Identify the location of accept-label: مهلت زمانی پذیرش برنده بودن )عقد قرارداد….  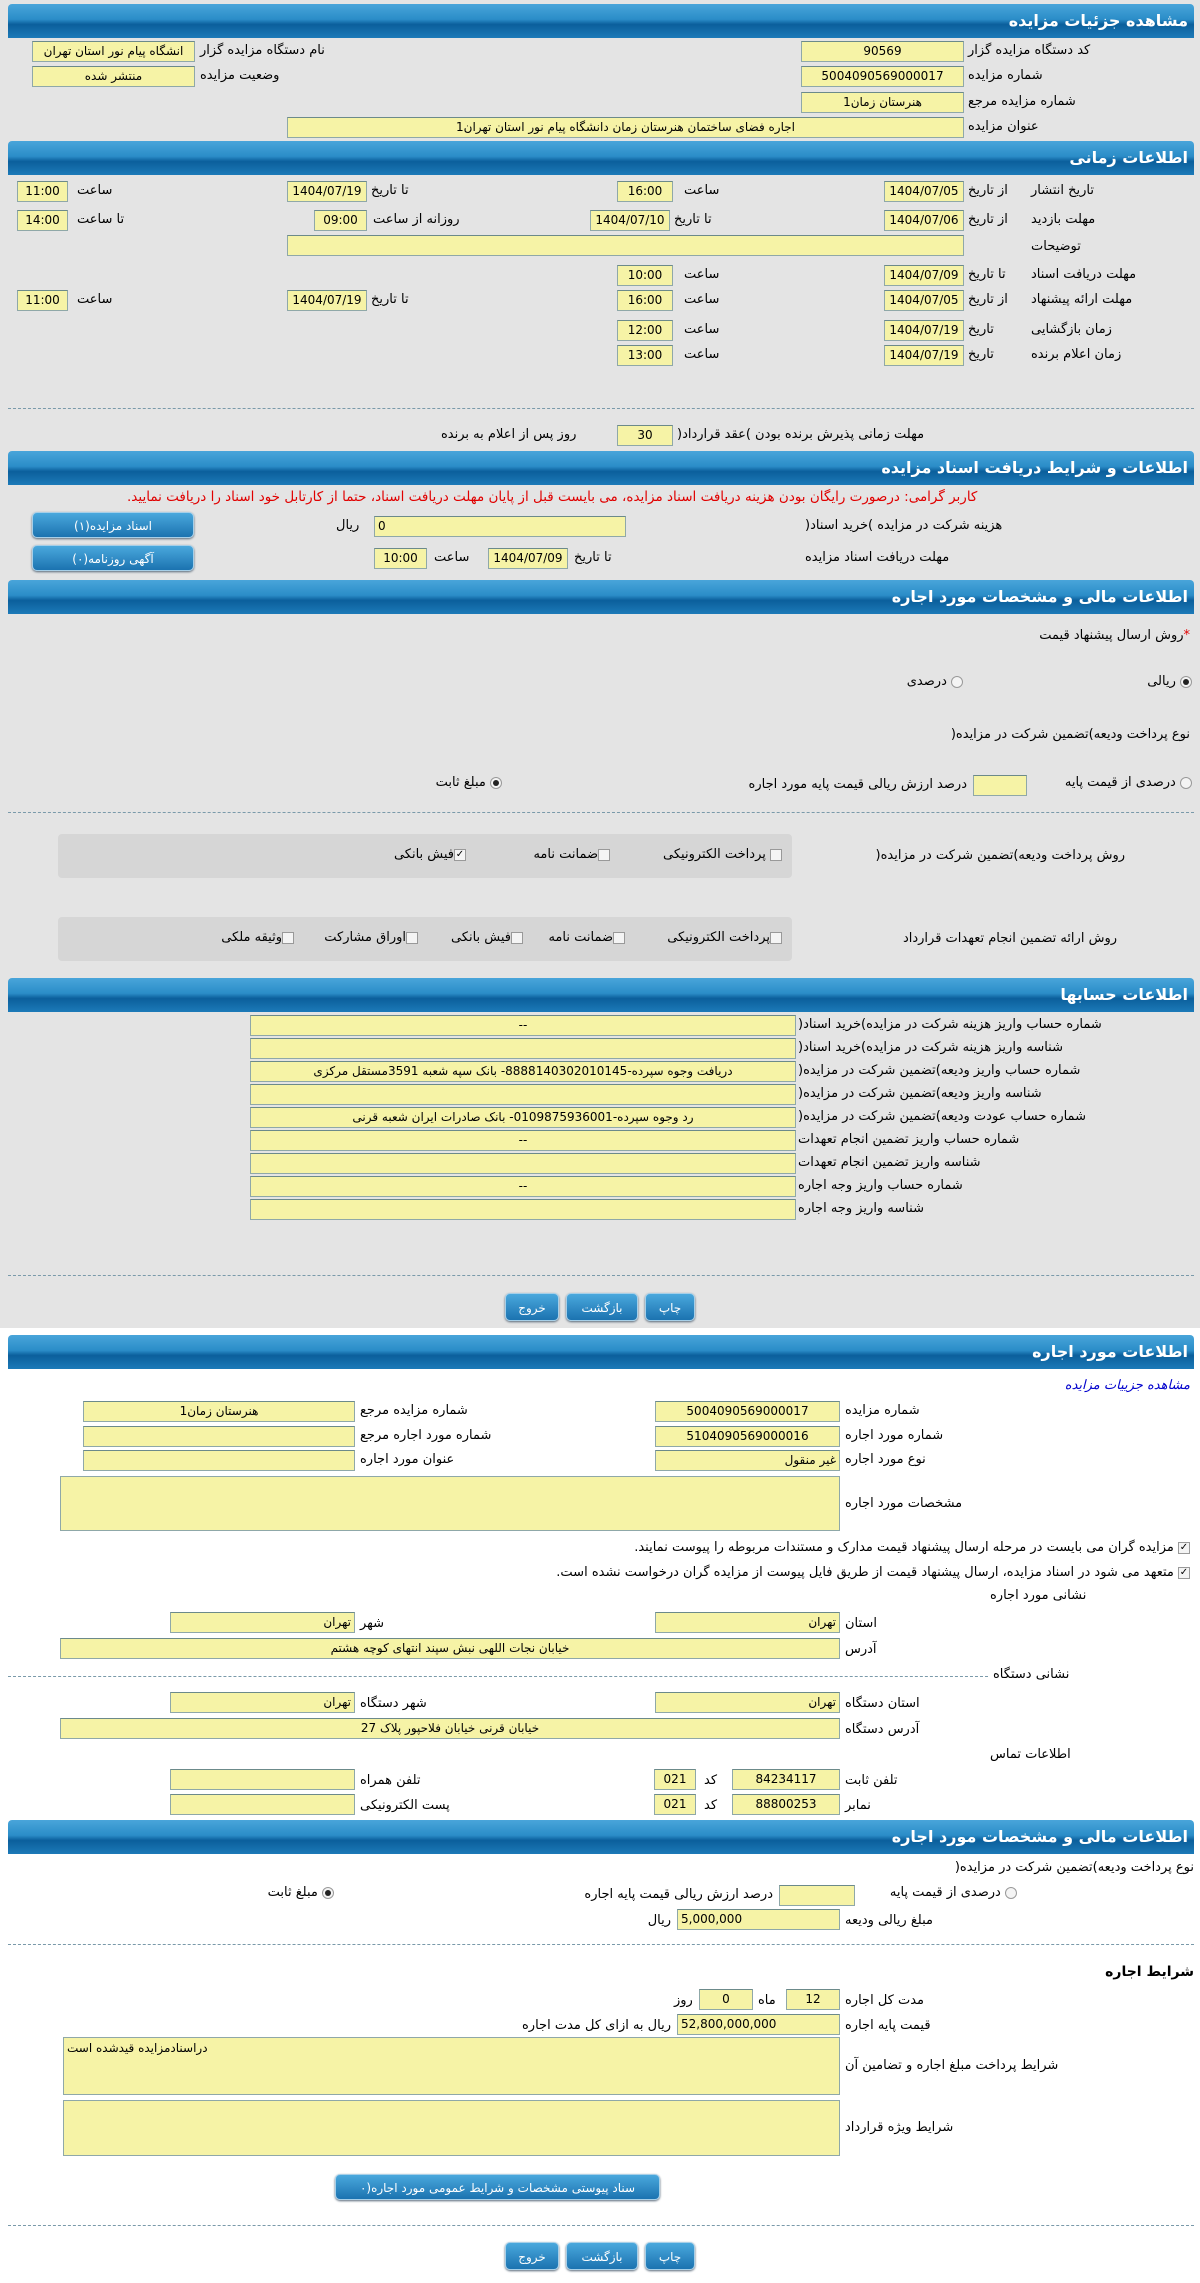
(801, 434).